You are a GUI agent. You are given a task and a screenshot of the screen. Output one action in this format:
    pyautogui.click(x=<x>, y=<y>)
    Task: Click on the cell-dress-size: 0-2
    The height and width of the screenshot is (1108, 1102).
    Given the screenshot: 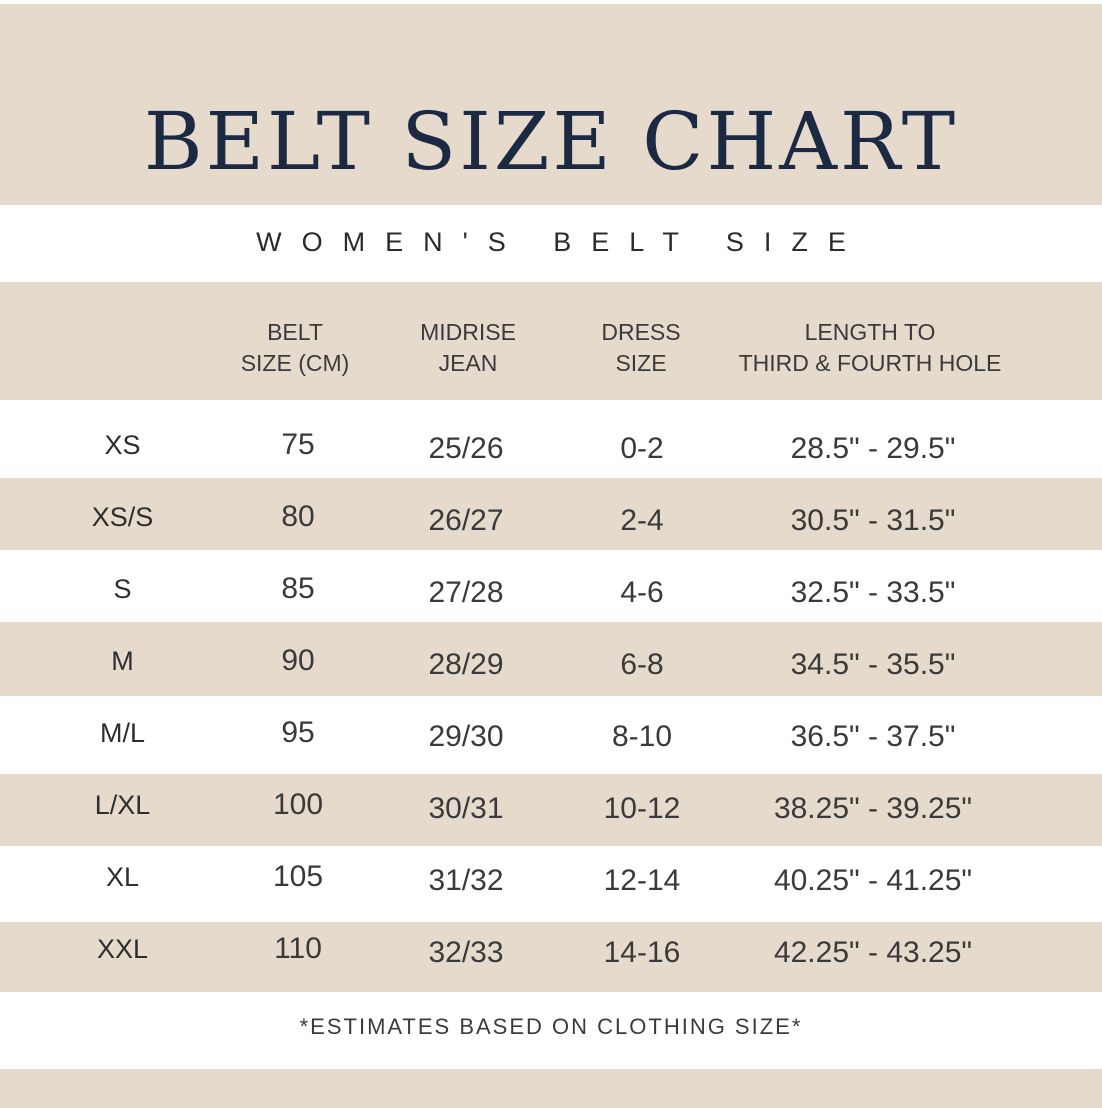 What is the action you would take?
    pyautogui.click(x=642, y=448)
    